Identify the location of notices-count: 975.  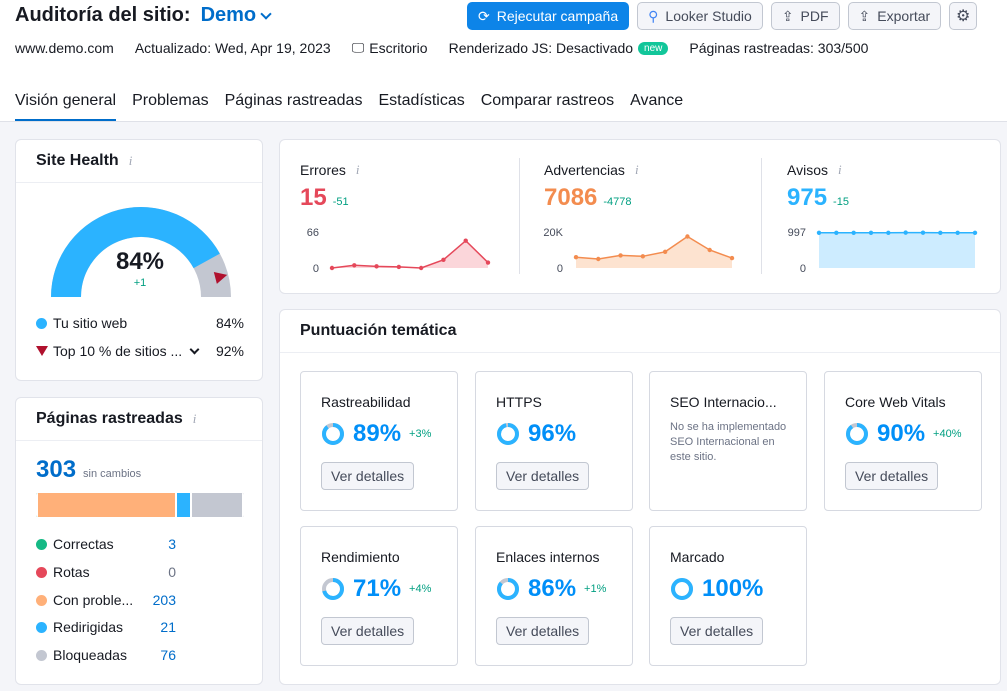
(807, 197).